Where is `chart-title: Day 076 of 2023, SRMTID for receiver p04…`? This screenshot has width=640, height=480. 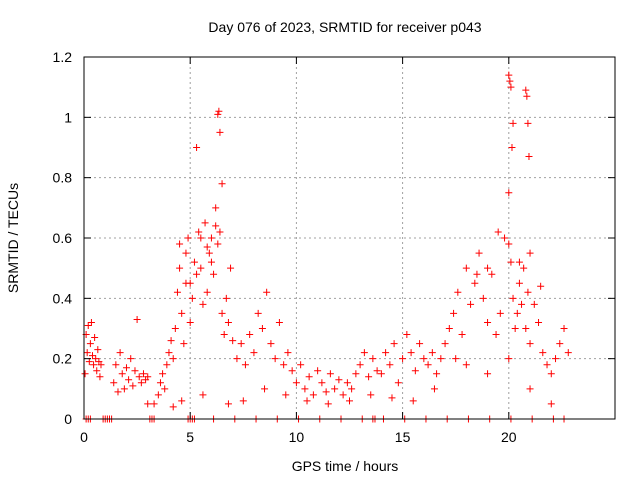
chart-title: Day 076 of 2023, SRMTID for receiver p04… is located at coordinates (344, 27).